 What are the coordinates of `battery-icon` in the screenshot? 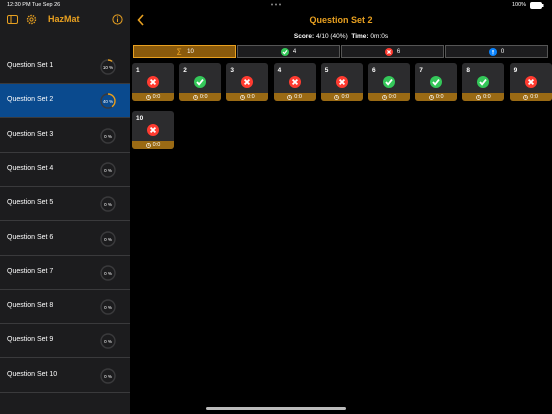 It's located at (537, 5).